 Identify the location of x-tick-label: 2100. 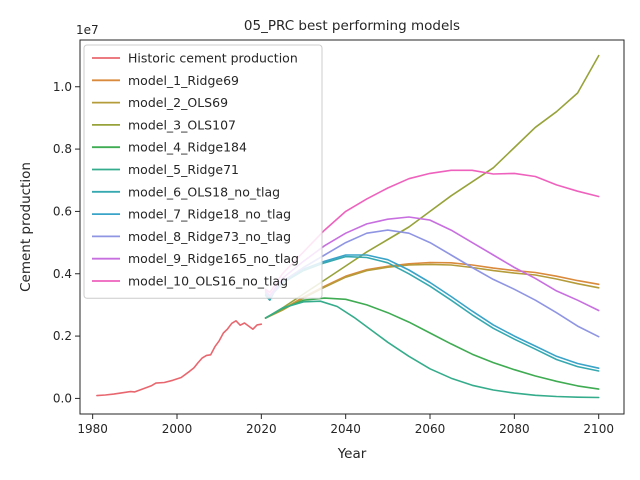
(598, 429).